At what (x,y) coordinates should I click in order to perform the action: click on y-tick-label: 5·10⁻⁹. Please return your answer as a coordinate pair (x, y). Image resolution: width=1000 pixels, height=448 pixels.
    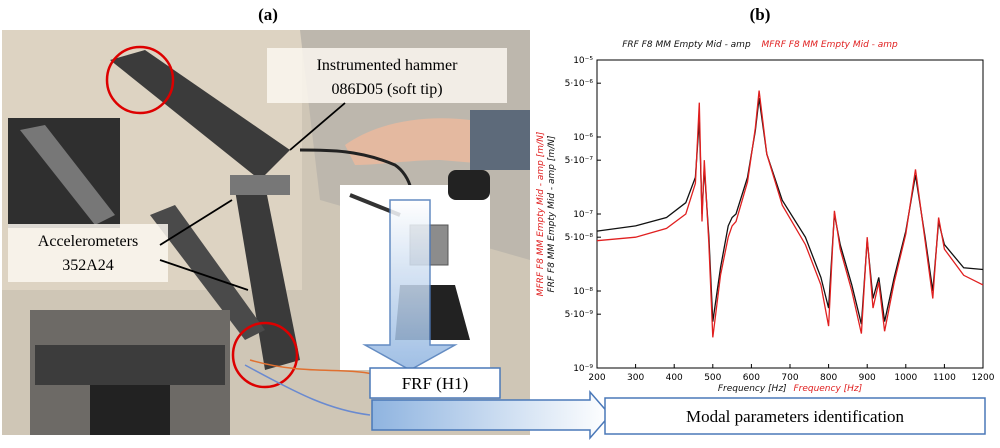
    Looking at the image, I should click on (579, 315).